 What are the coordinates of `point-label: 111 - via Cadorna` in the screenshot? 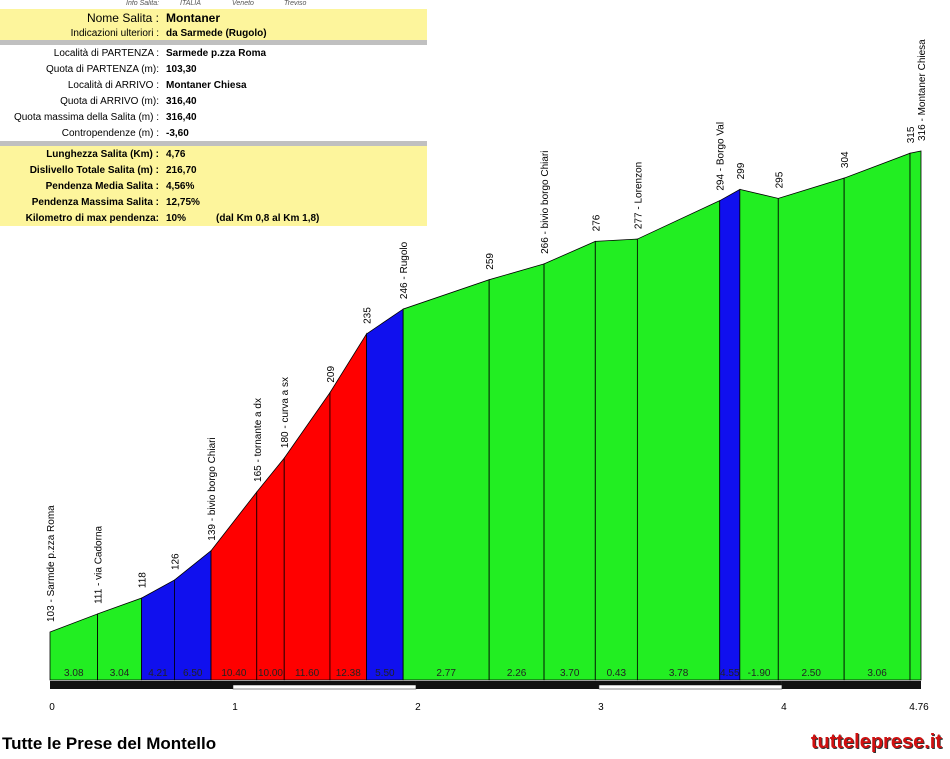 It's located at (99, 564).